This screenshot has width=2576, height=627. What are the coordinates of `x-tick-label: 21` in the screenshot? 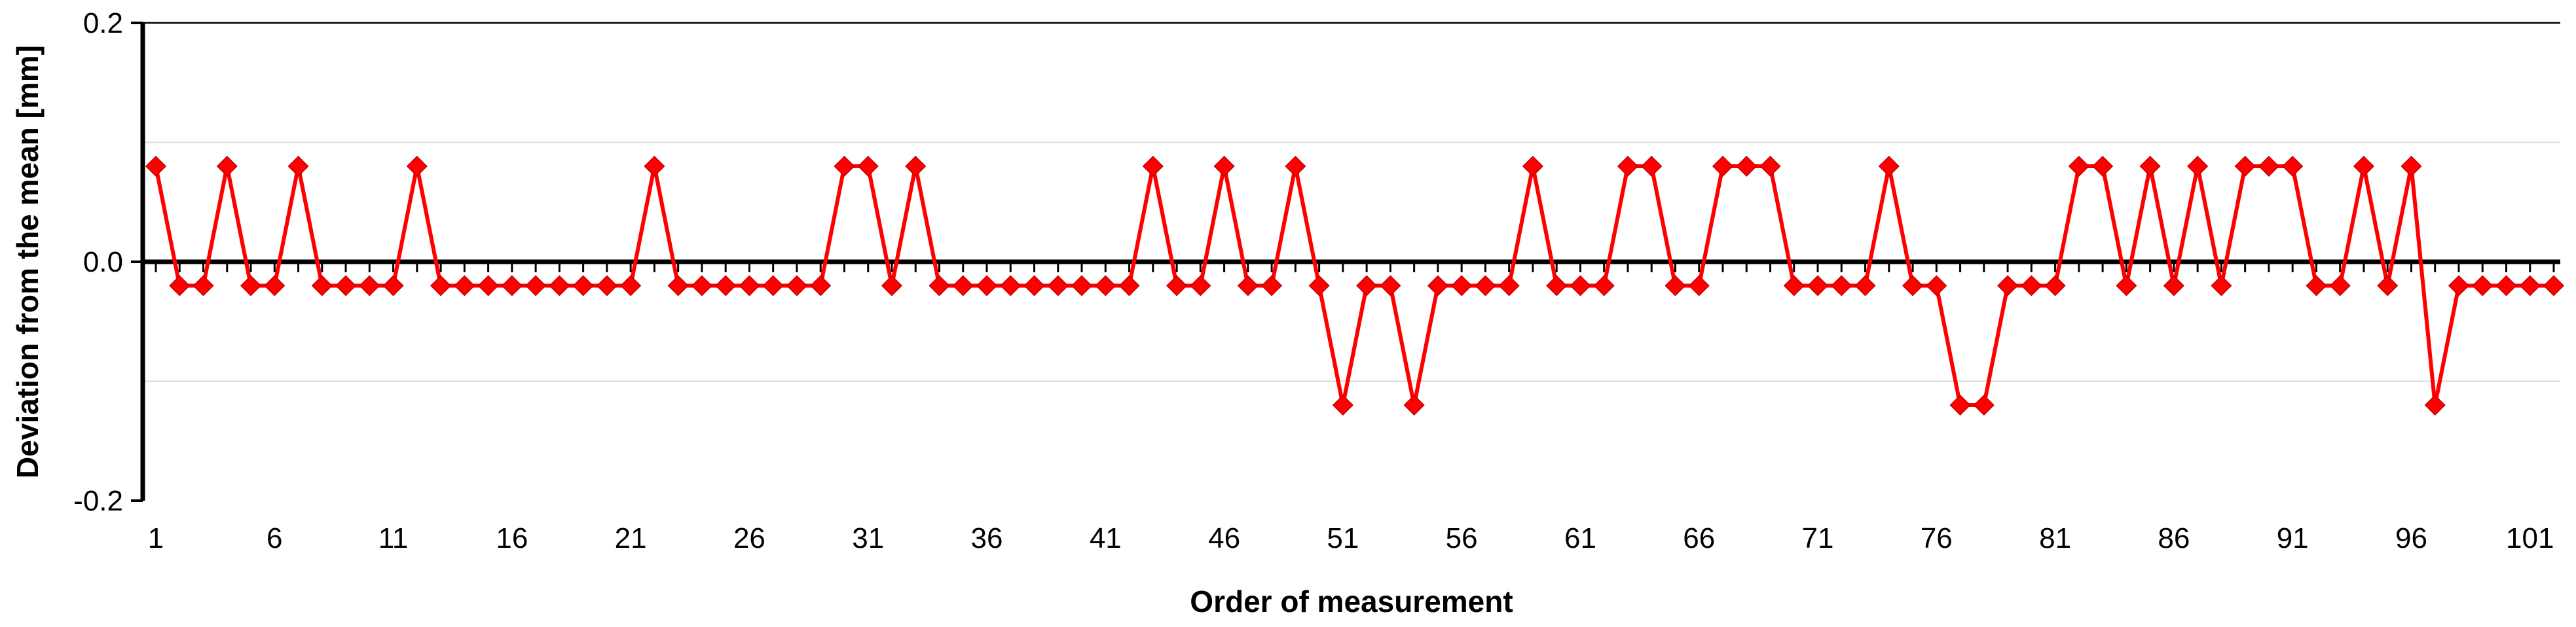 It's located at (631, 538).